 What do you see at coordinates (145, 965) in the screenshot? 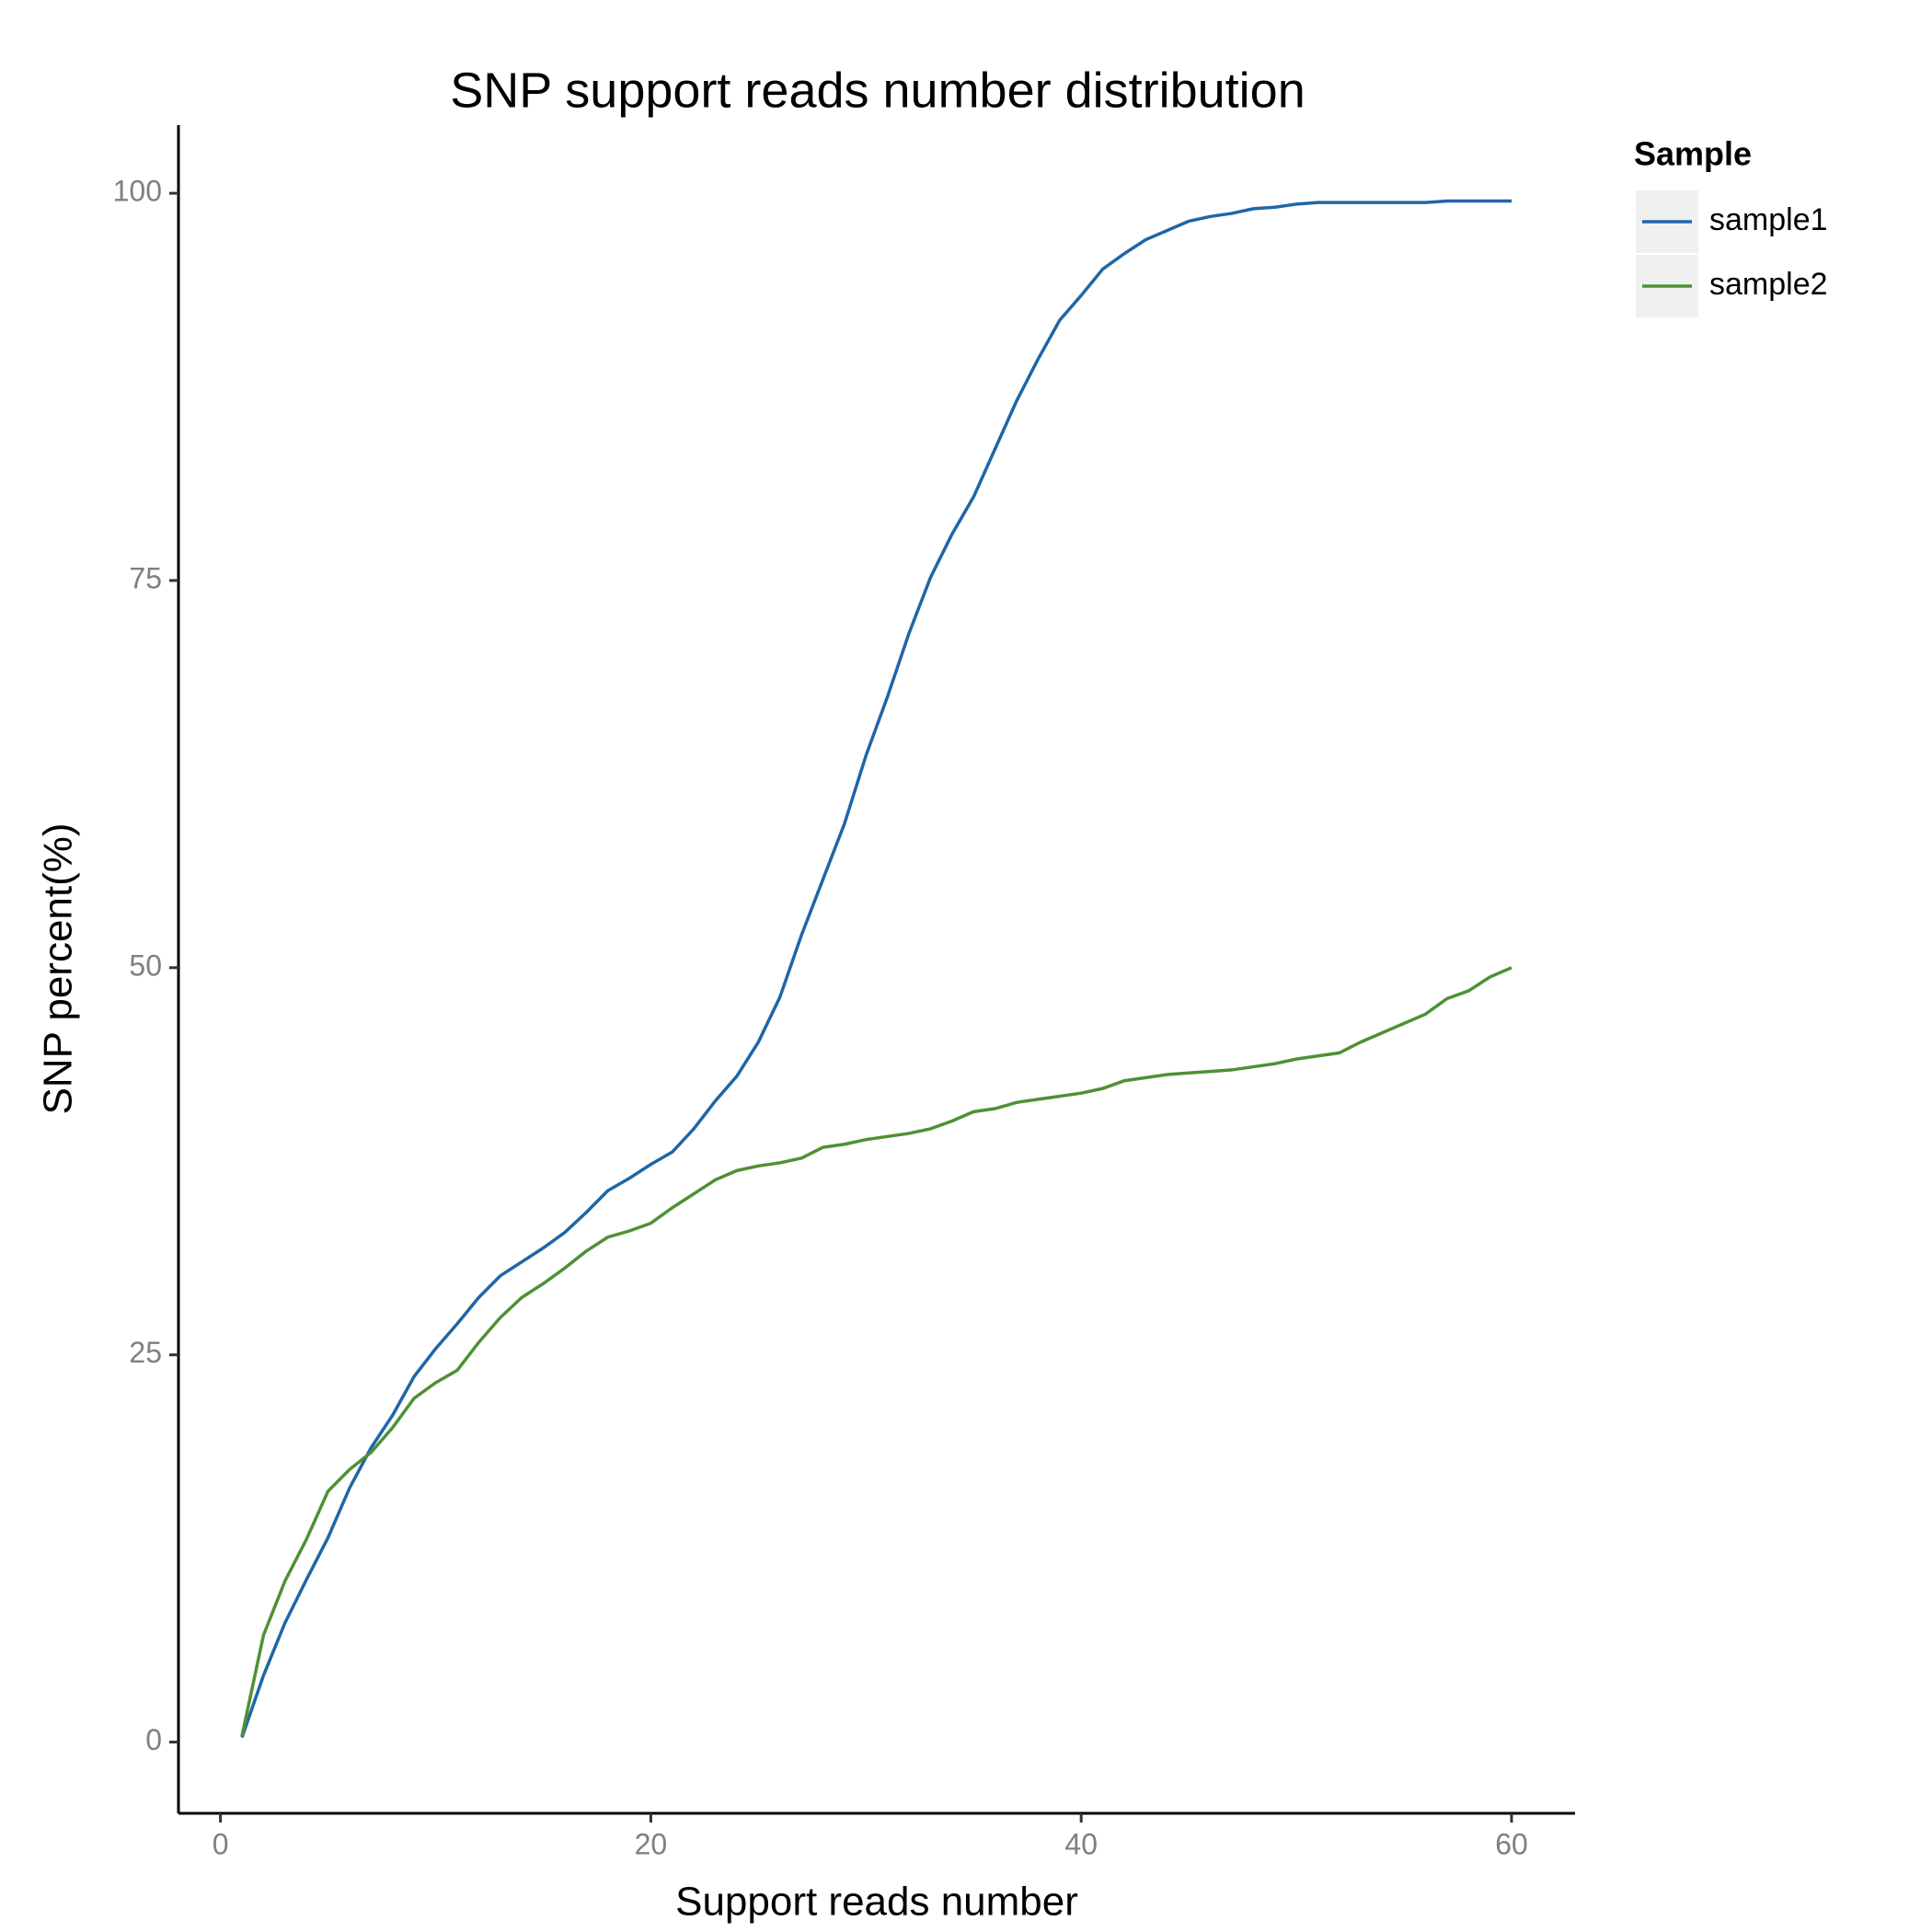
I see `y-tick-label: 50` at bounding box center [145, 965].